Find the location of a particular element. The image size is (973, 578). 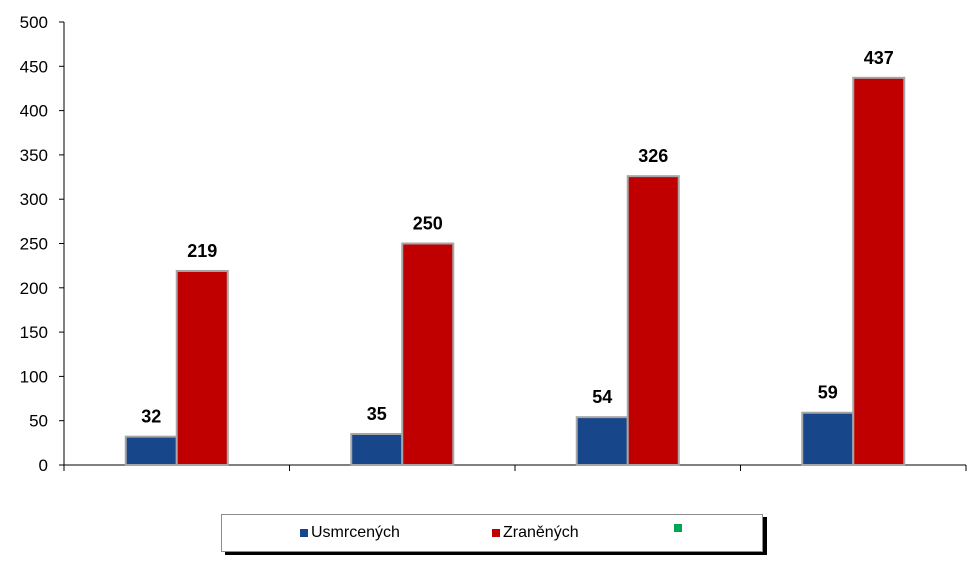

y-tick-label: 250 is located at coordinates (34, 244).